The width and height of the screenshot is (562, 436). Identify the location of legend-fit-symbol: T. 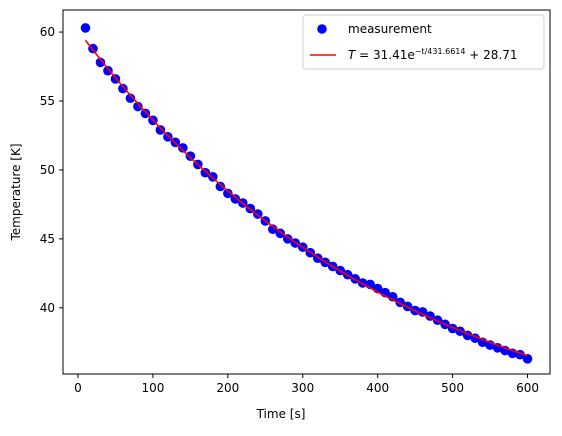
(352, 55).